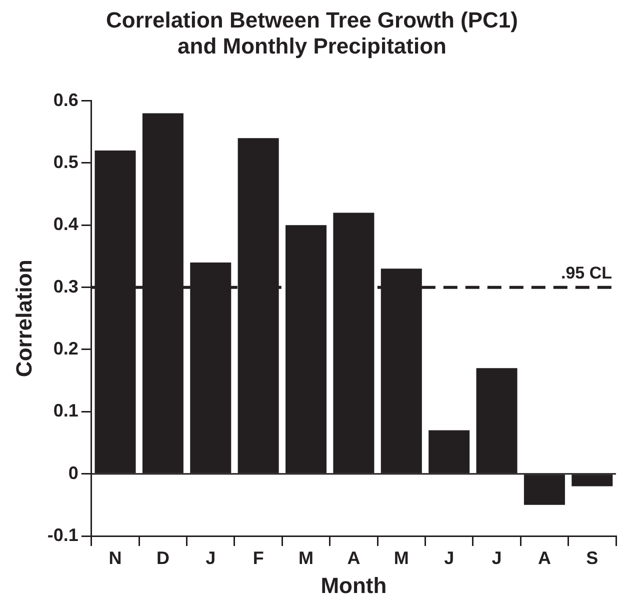 This screenshot has width=626, height=610. Describe the element at coordinates (62, 534) in the screenshot. I see `y-tick-label: -0.1` at that location.